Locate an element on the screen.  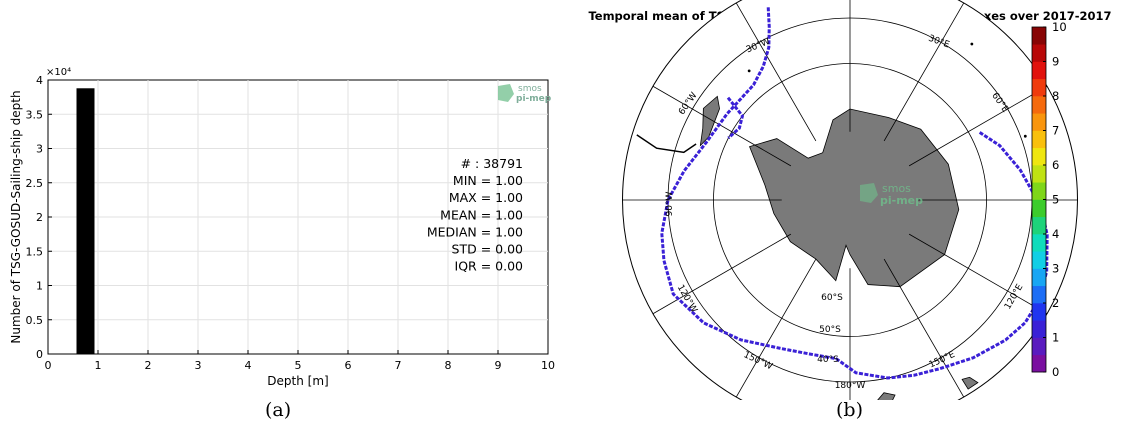
x-tick-label: 3 is located at coordinates (198, 365).